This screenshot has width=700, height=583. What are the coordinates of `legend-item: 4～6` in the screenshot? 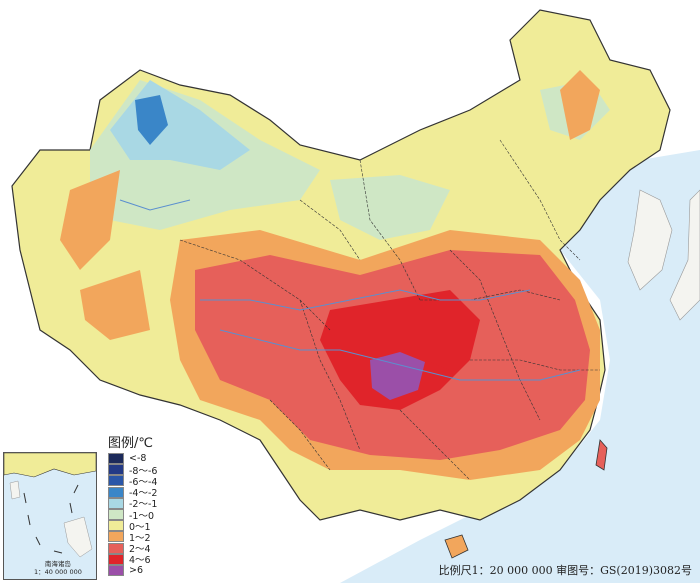 It's located at (148, 560).